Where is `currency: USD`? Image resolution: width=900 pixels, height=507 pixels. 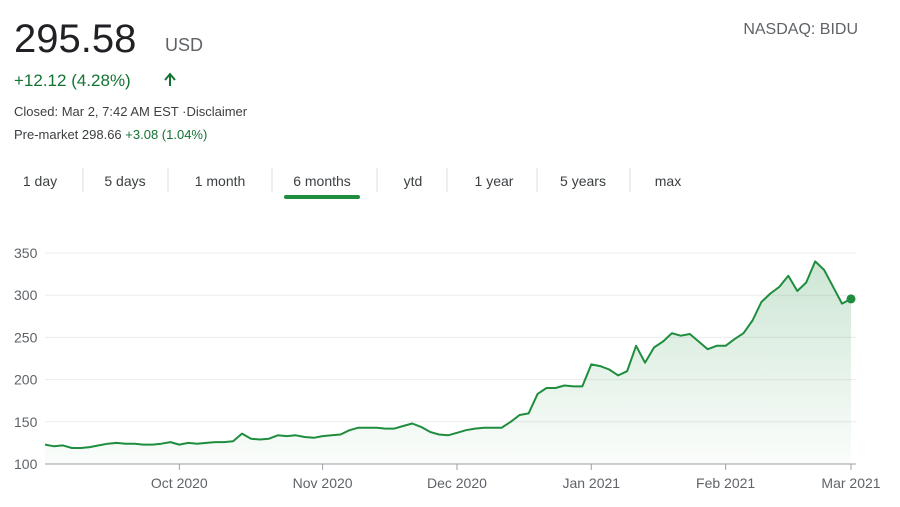 currency: USD is located at coordinates (184, 45).